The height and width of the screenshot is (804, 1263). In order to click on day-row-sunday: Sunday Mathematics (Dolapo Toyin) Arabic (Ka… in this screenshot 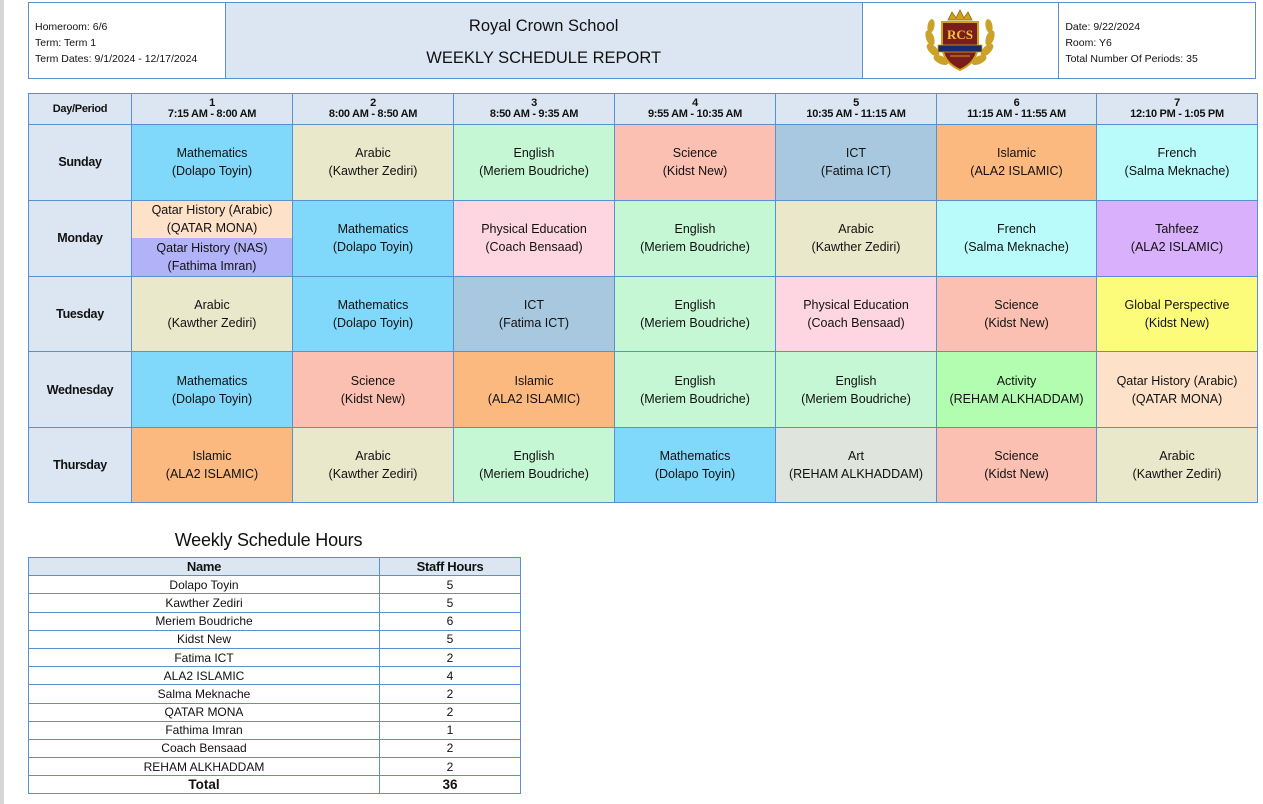, I will do `click(643, 162)`.